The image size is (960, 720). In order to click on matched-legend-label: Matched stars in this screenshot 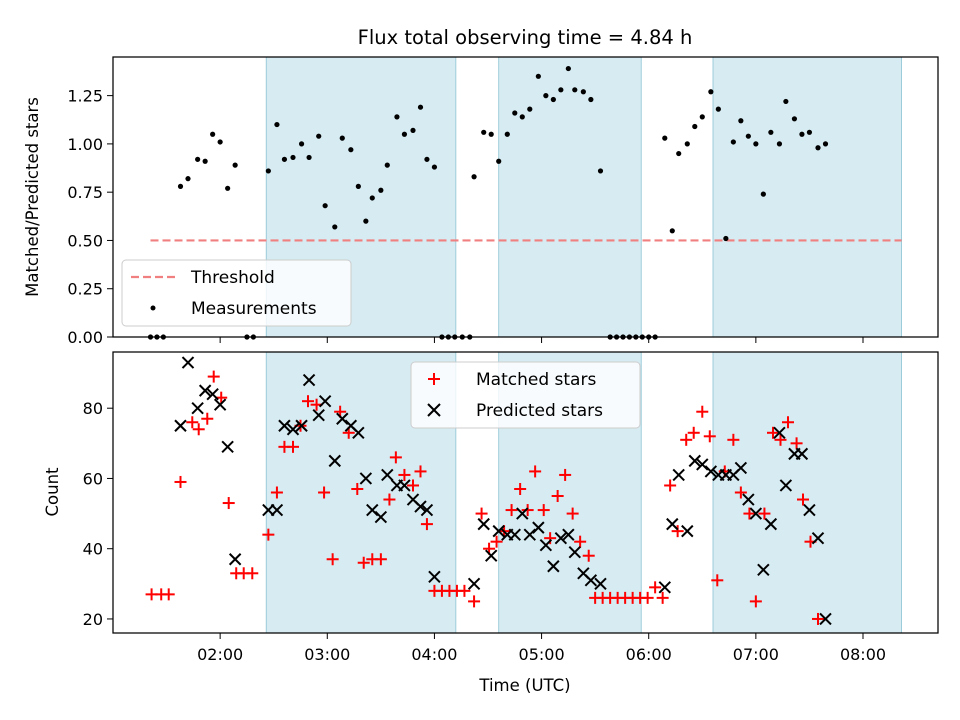, I will do `click(536, 380)`.